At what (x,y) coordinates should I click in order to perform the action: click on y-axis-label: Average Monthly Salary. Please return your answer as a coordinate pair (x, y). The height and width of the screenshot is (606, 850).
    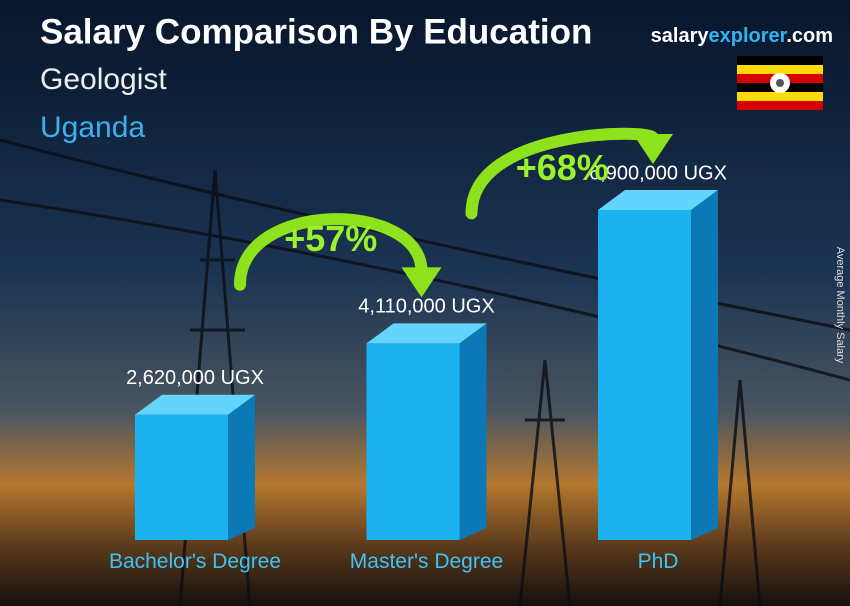
    Looking at the image, I should click on (840, 305).